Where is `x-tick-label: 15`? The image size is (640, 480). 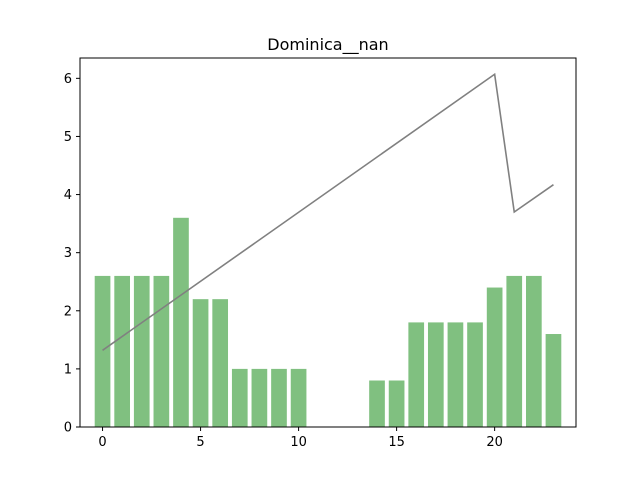
x-tick-label: 15 is located at coordinates (396, 442).